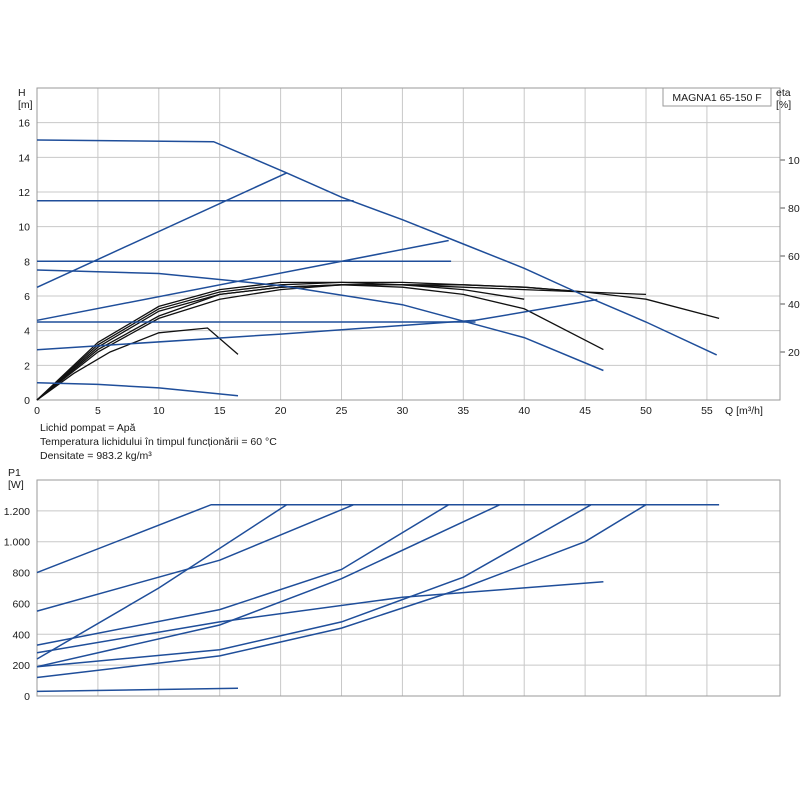 This screenshot has width=800, height=800. What do you see at coordinates (16, 485) in the screenshot?
I see `y-axis-label: [W]` at bounding box center [16, 485].